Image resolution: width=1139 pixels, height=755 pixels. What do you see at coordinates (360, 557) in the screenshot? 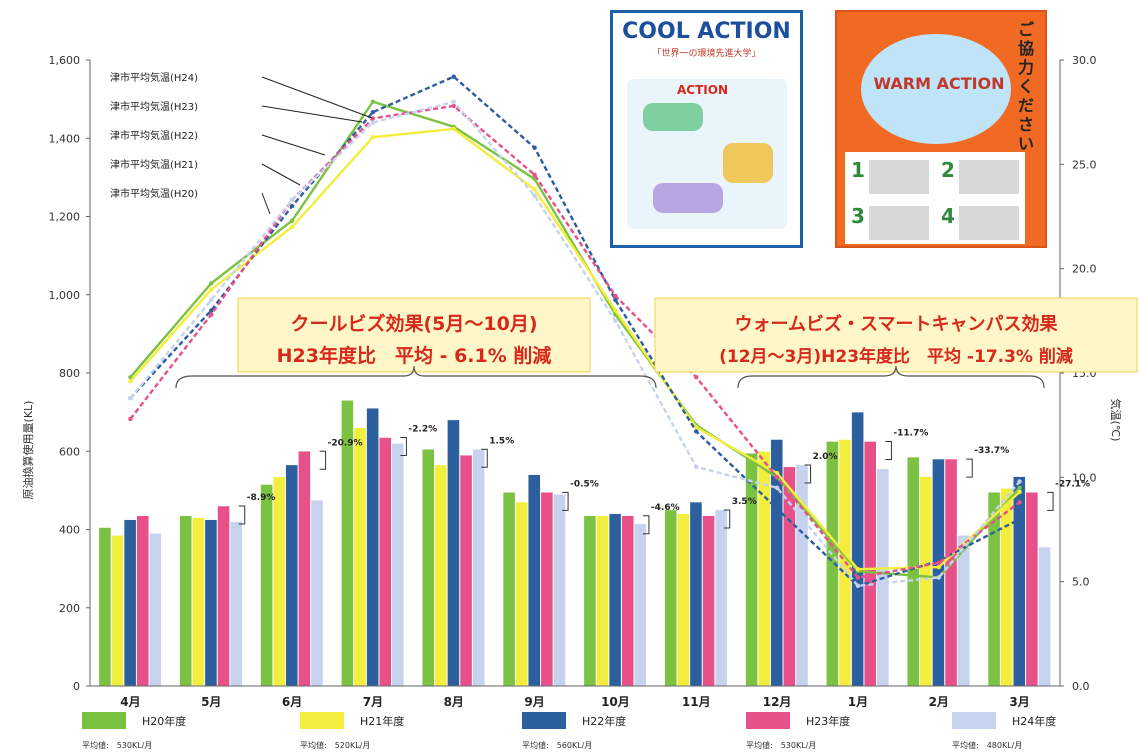
I see `bar-H21年度-7月` at bounding box center [360, 557].